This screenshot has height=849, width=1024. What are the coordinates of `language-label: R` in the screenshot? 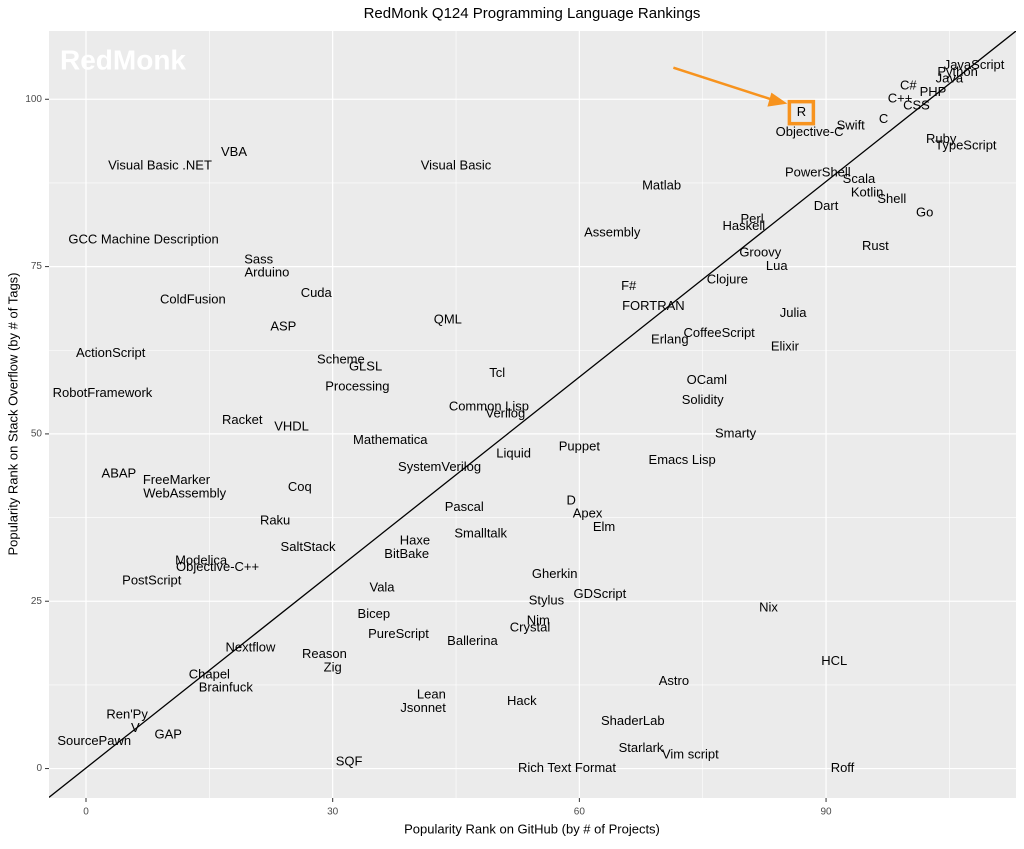 It's located at (801, 111).